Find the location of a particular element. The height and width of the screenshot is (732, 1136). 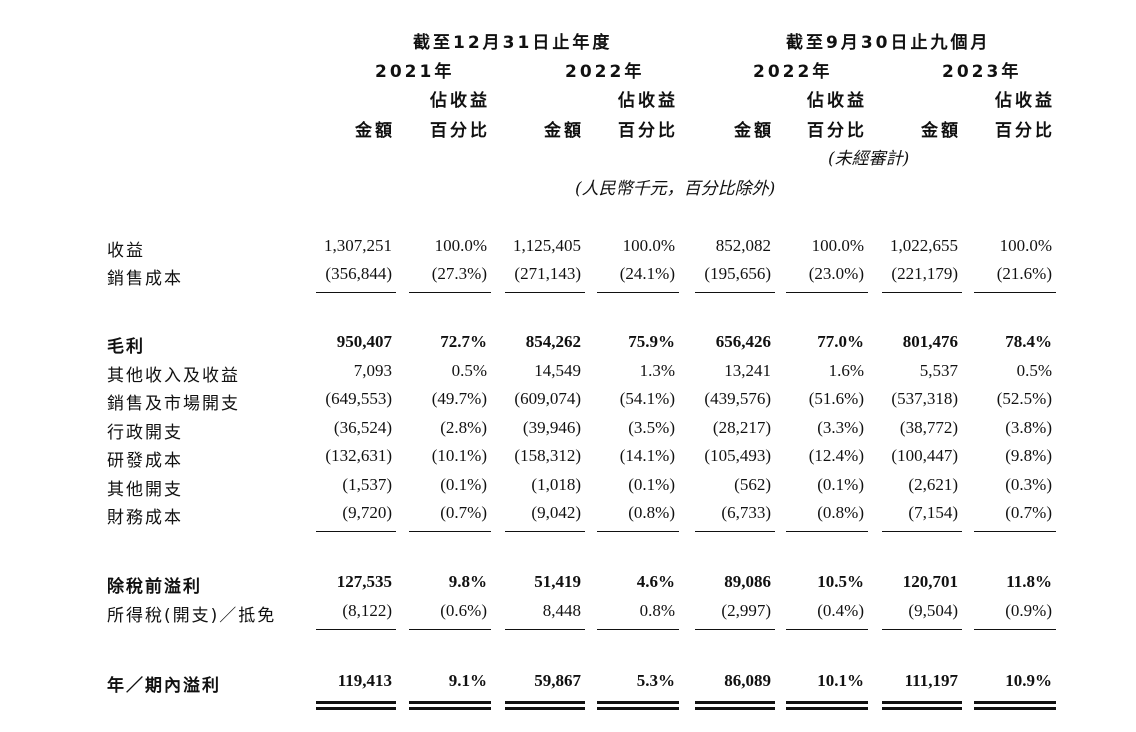

amount-cell: 119,413 is located at coordinates (364, 680).